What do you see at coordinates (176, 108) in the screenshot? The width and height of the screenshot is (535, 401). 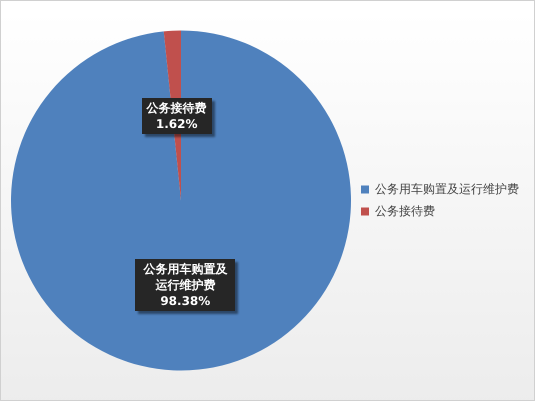 I see `slice-label: 公务接待费` at bounding box center [176, 108].